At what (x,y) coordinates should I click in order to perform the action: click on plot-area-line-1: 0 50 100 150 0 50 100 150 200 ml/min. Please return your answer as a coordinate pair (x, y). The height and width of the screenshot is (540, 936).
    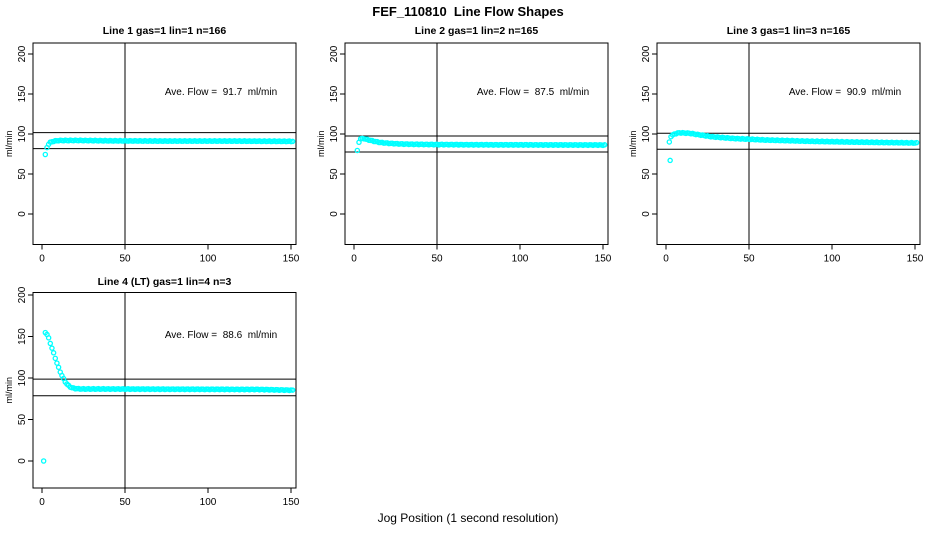
    Looking at the image, I should click on (152, 153).